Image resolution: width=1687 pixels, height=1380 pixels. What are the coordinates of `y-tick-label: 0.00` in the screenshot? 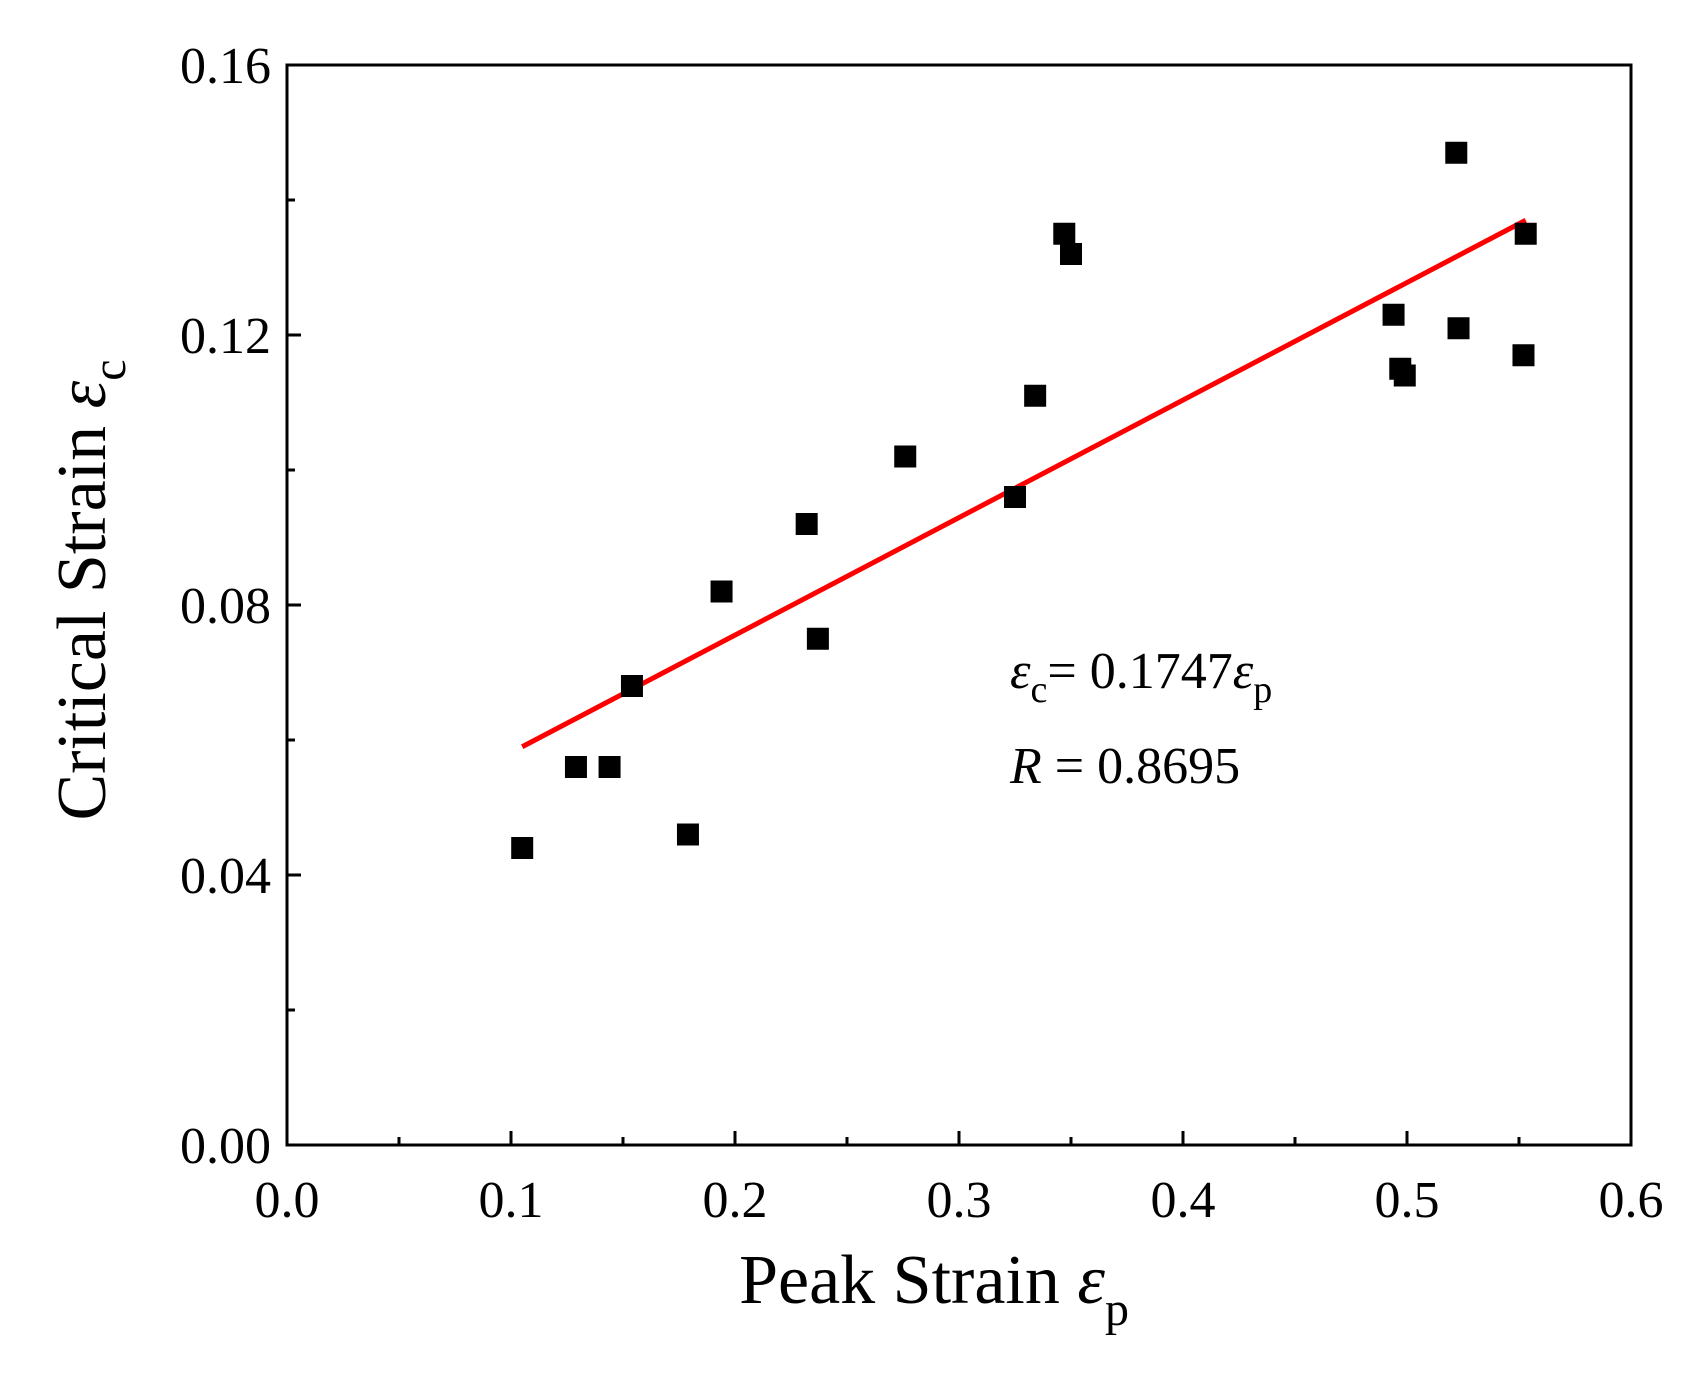 It's located at (225, 1146).